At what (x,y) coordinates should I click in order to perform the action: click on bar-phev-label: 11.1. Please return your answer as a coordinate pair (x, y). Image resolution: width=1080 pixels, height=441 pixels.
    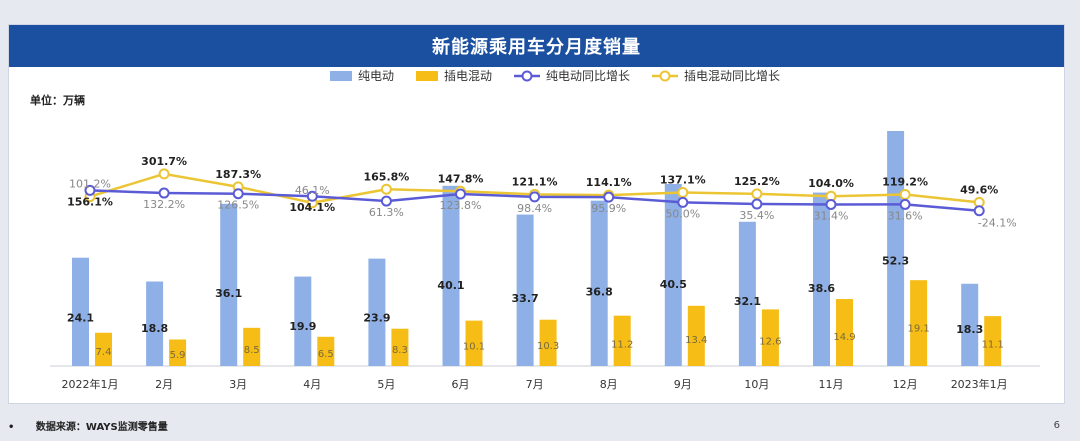
    Looking at the image, I should click on (993, 345).